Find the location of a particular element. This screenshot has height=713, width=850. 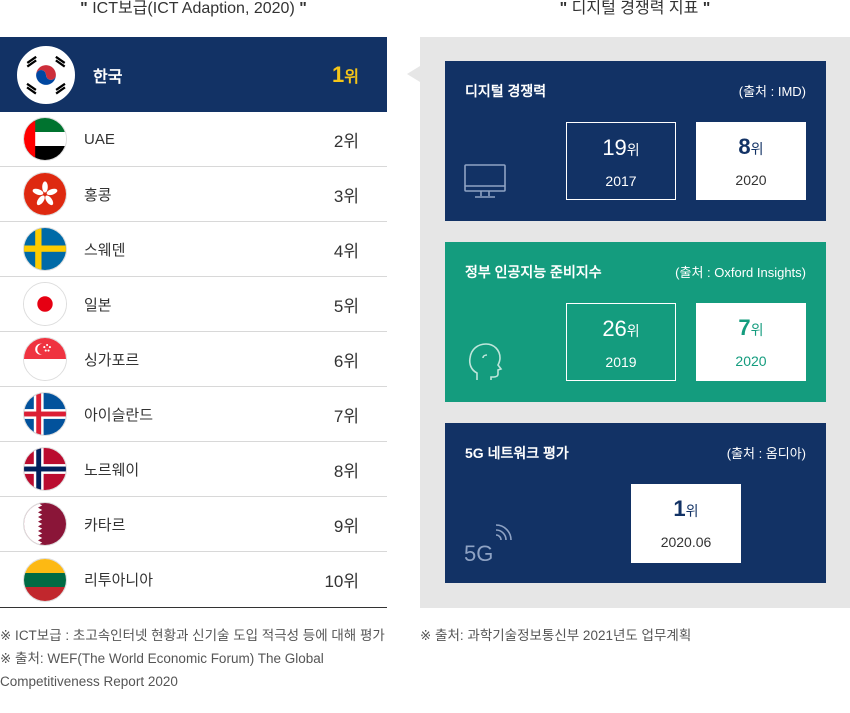

hong-kong-flag-icon is located at coordinates (45, 194).